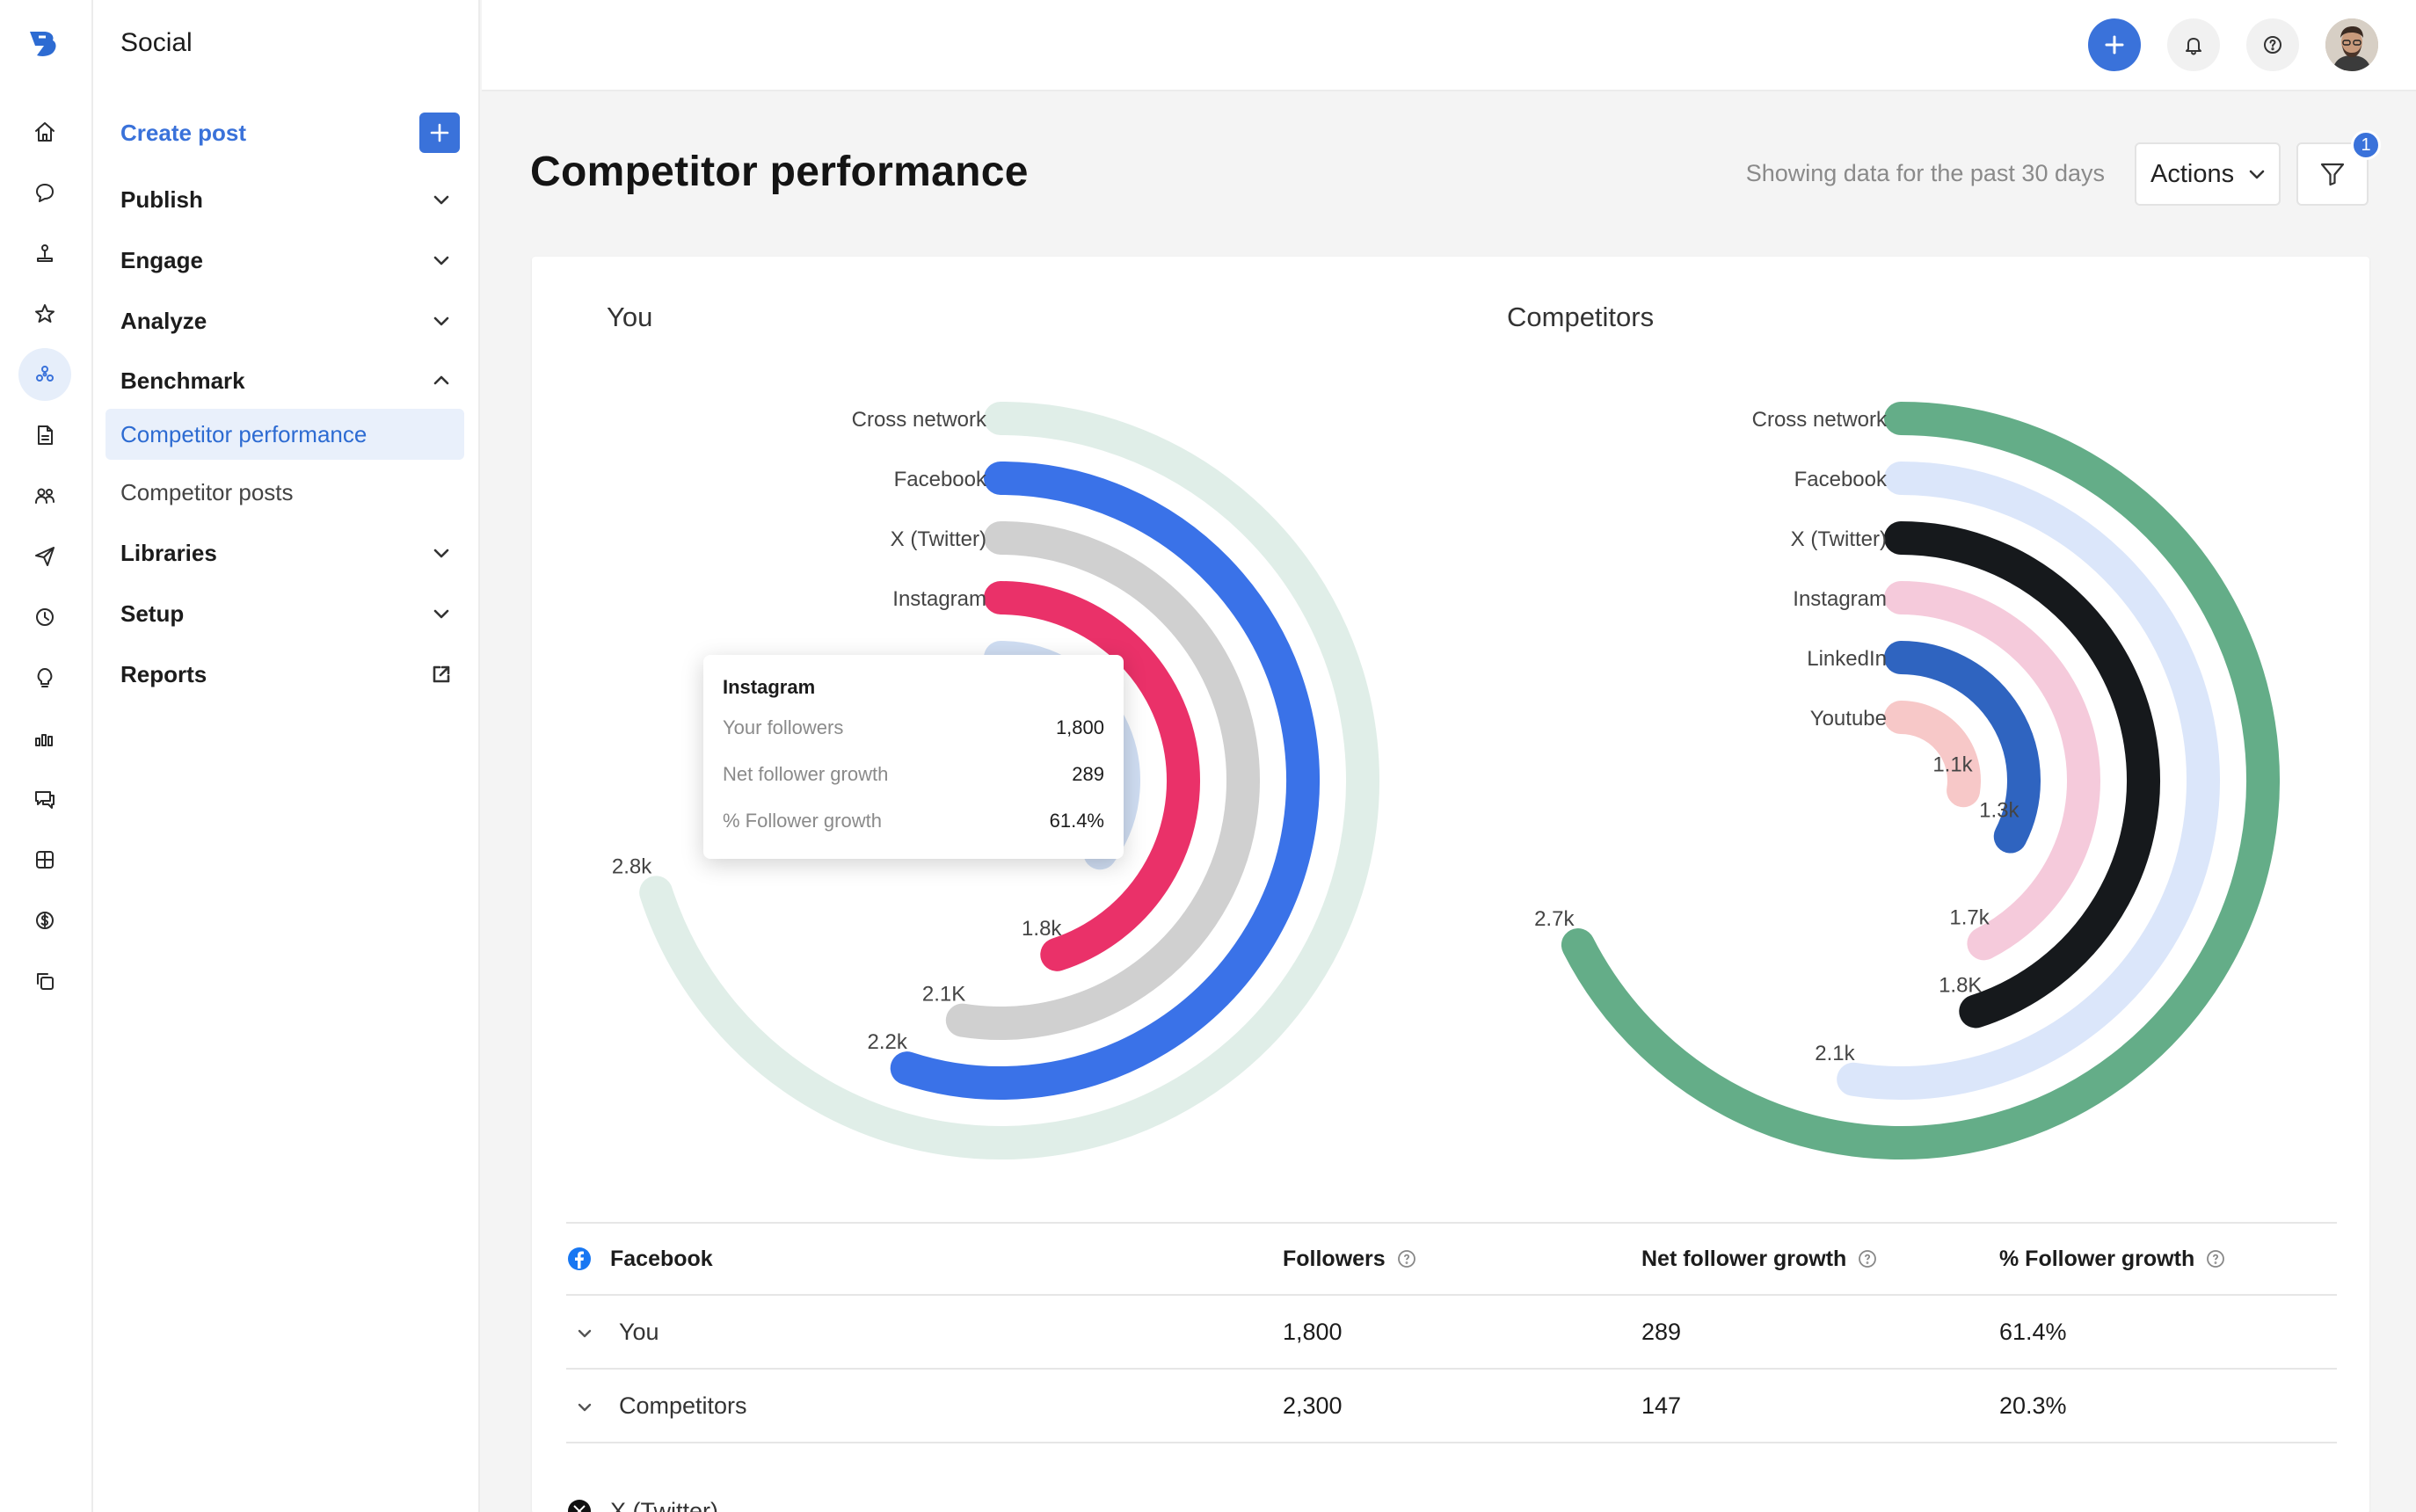 The height and width of the screenshot is (1512, 2416). Describe the element at coordinates (207, 492) in the screenshot. I see `nav-sub-label: Competitor posts` at that location.